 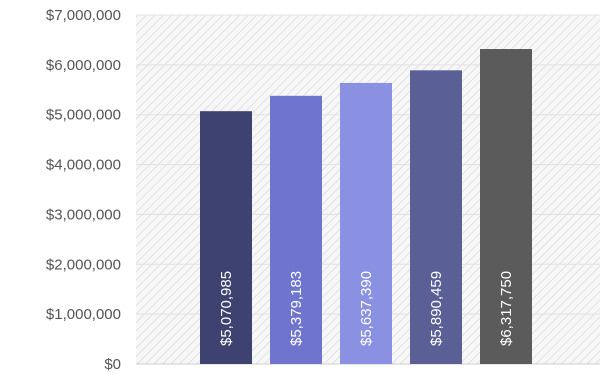 I want to click on y-tick-label: $3,000,000, so click(x=83, y=214).